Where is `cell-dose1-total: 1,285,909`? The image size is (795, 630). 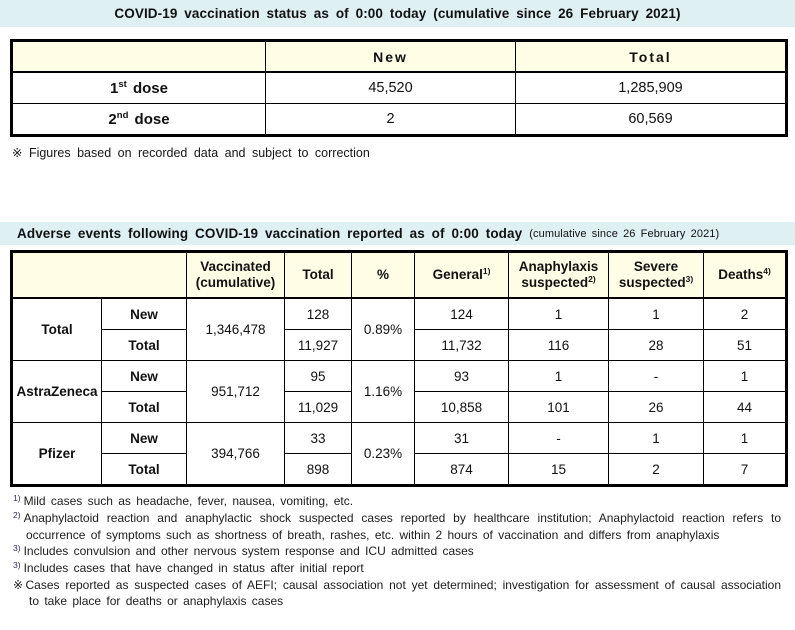 cell-dose1-total: 1,285,909 is located at coordinates (651, 87).